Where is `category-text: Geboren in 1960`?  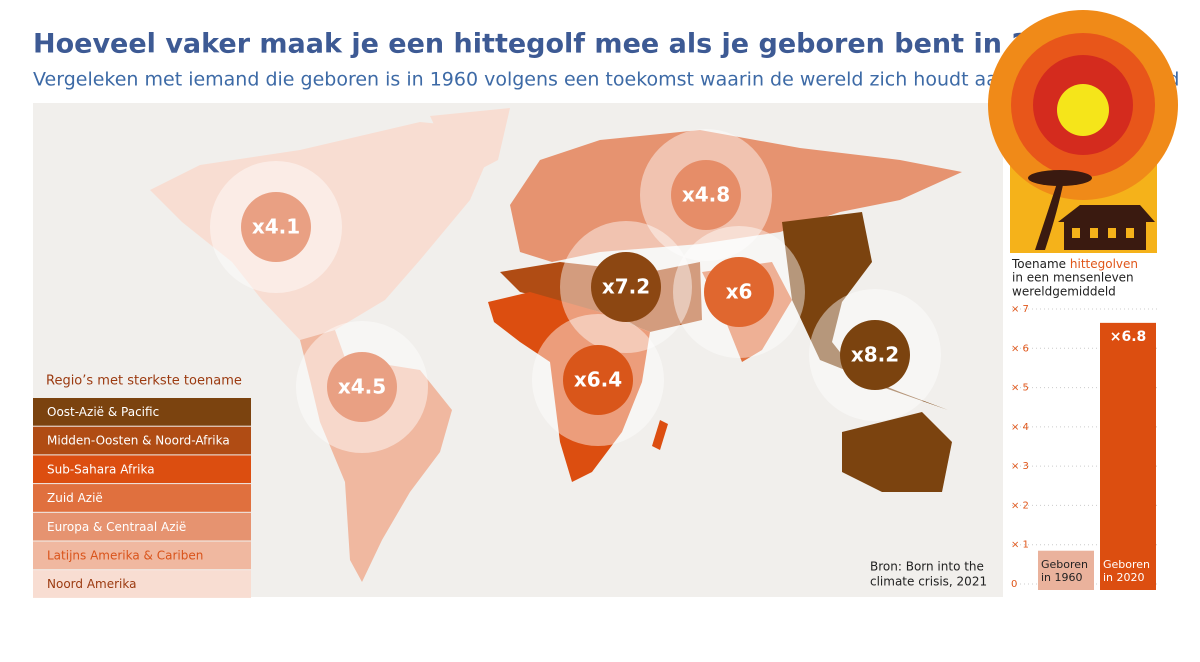
category-text: Geboren in 1960 is located at coordinates (1065, 571).